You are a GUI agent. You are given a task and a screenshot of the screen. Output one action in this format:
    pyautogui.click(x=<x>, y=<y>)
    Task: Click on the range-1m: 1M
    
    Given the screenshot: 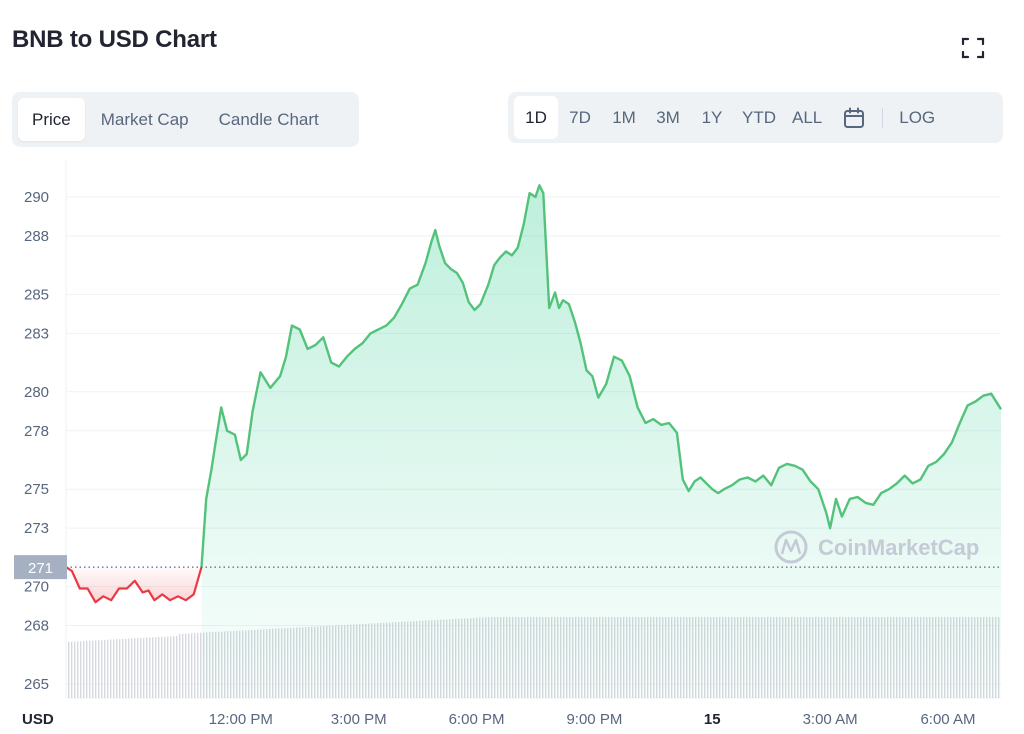 What is the action you would take?
    pyautogui.click(x=624, y=117)
    